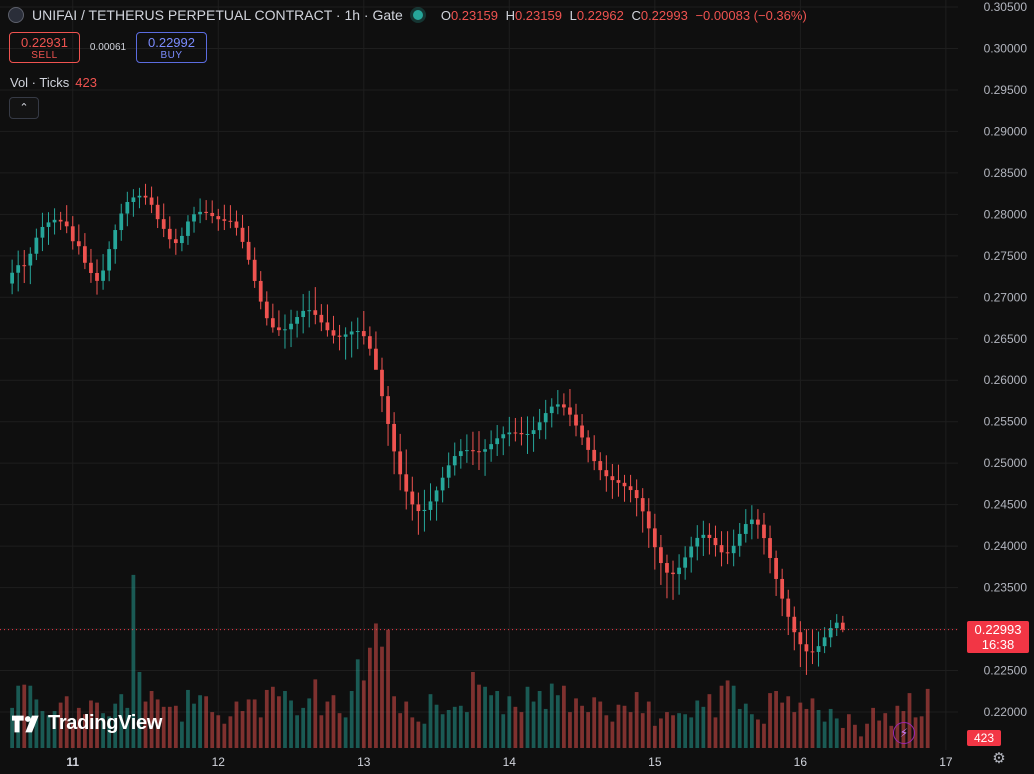  What do you see at coordinates (999, 759) in the screenshot?
I see `chart-settings-button: ⚙` at bounding box center [999, 759].